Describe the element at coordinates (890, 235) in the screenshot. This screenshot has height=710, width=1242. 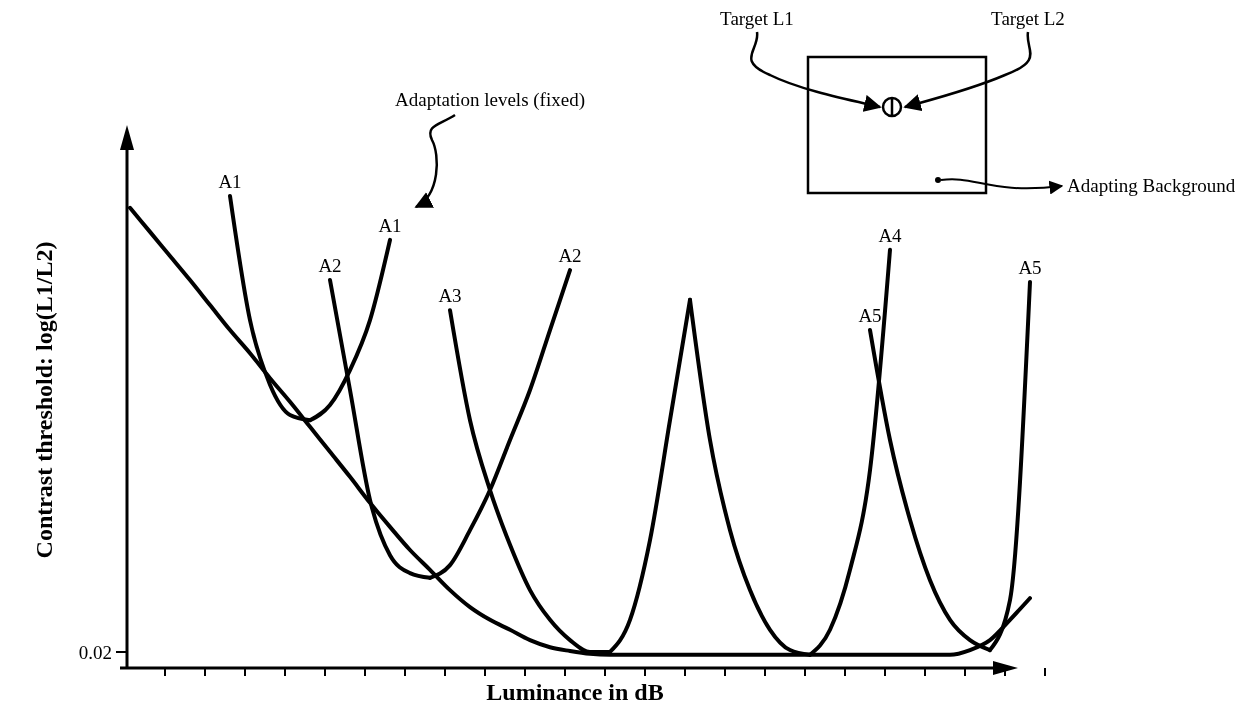
I see `series-label: A4` at that location.